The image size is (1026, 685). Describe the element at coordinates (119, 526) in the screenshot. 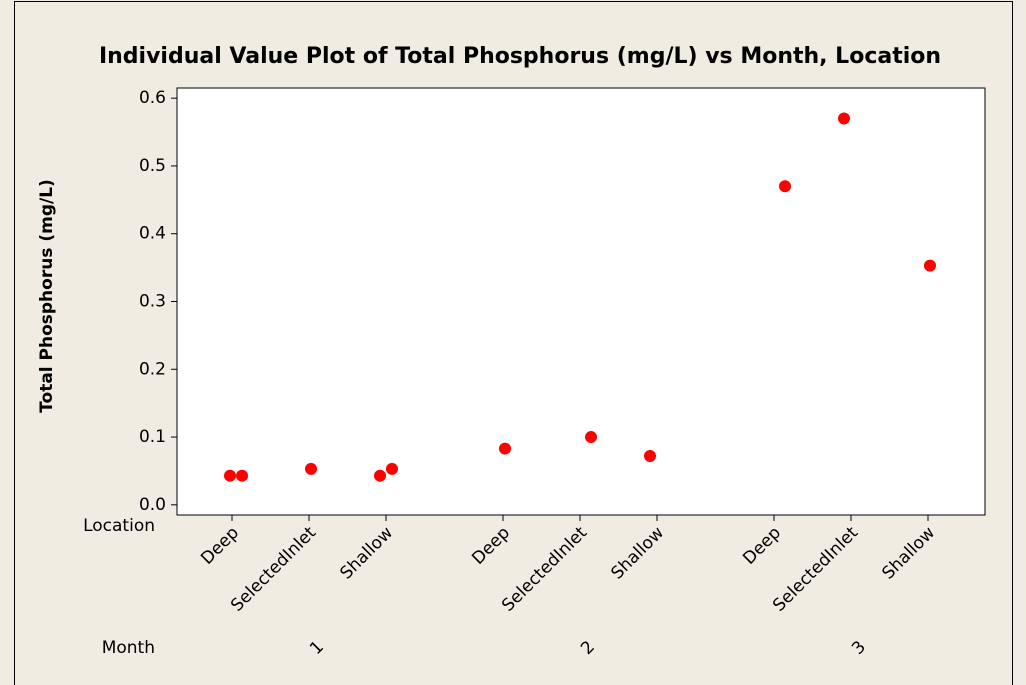

I see `location-row-label: Location` at that location.